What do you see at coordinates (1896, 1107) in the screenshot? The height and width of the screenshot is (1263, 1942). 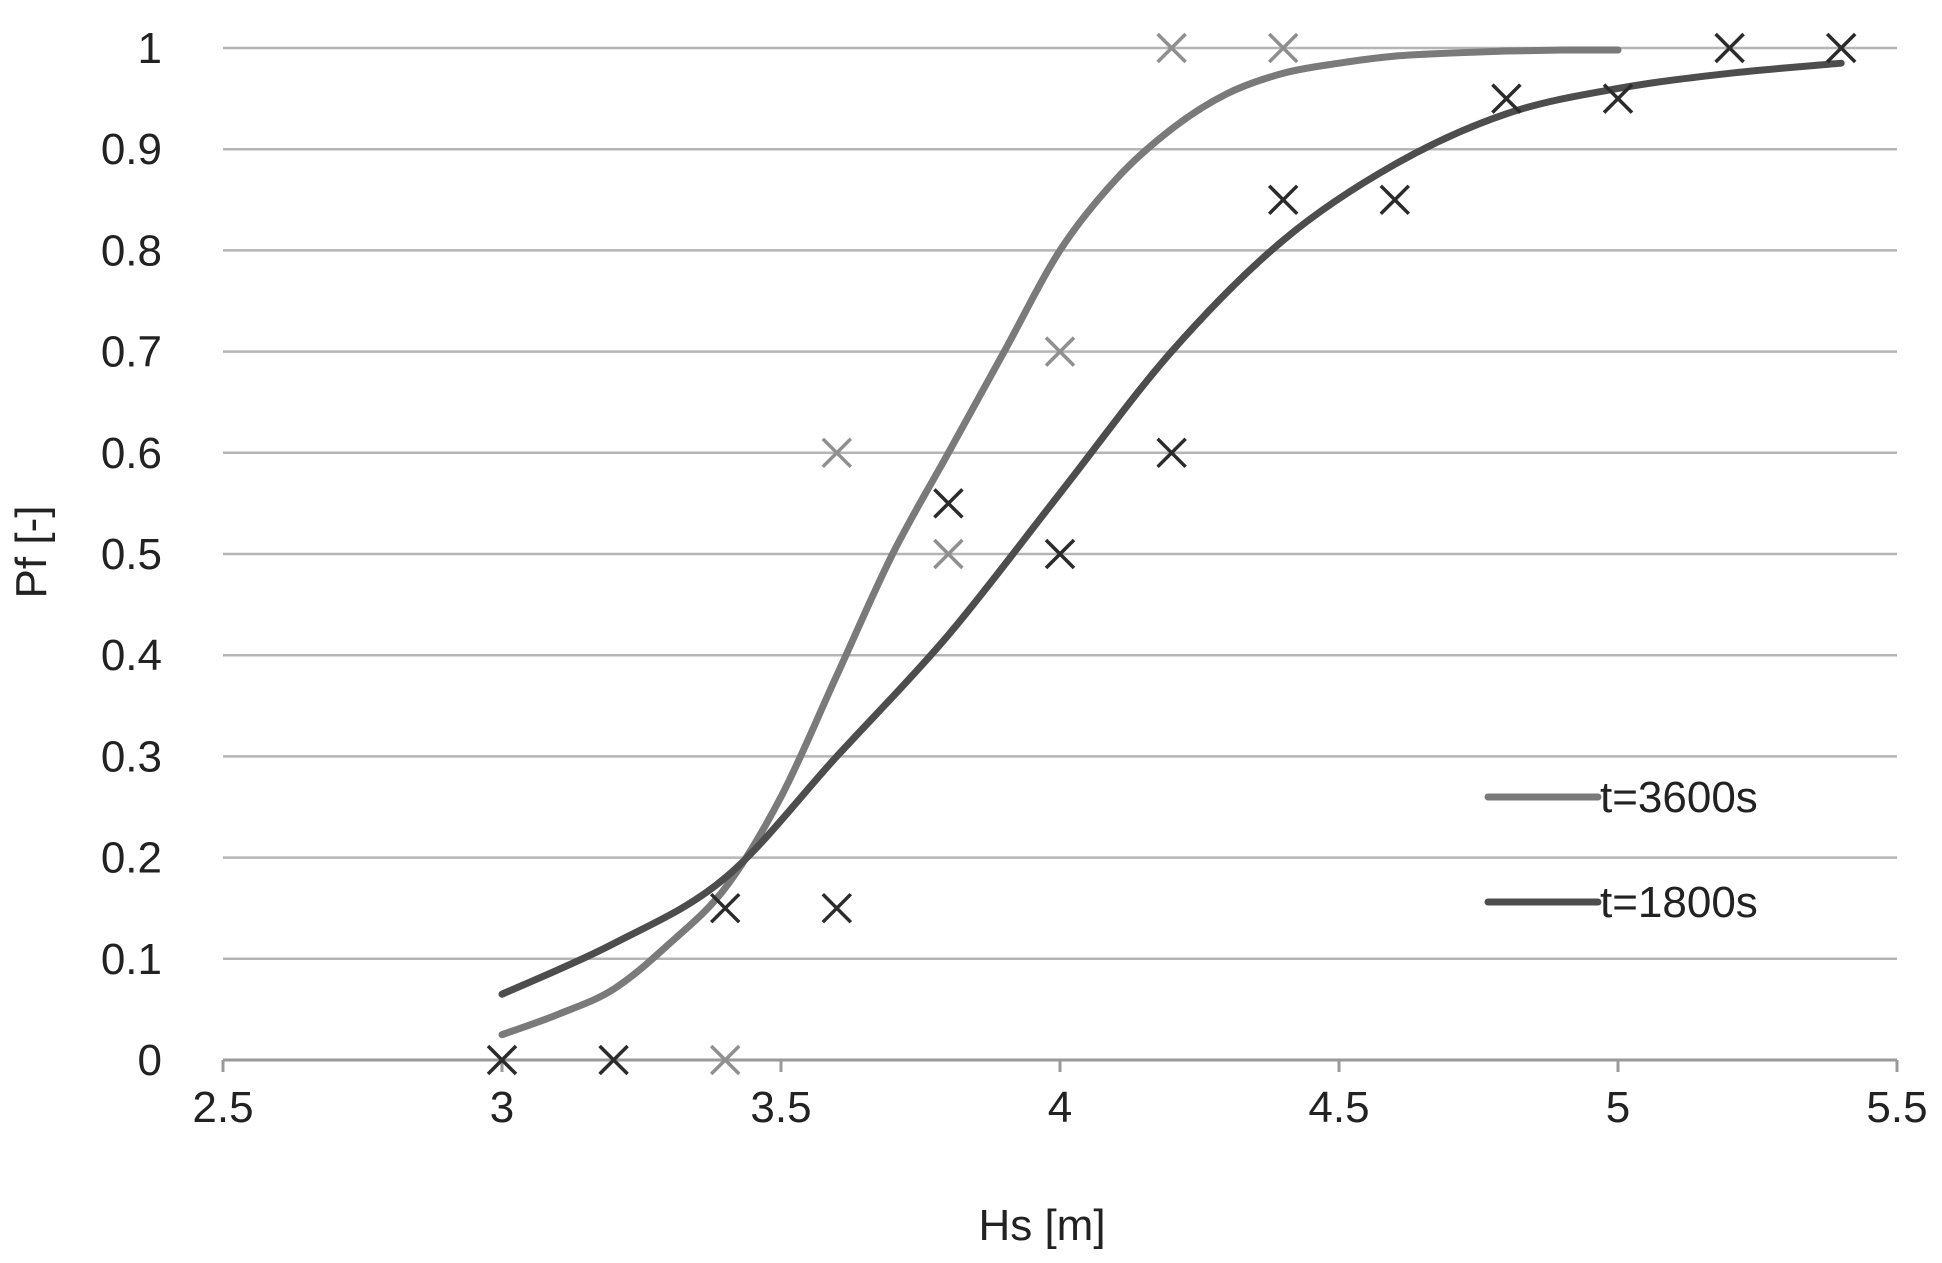 I see `x-tick-label: 5.5` at bounding box center [1896, 1107].